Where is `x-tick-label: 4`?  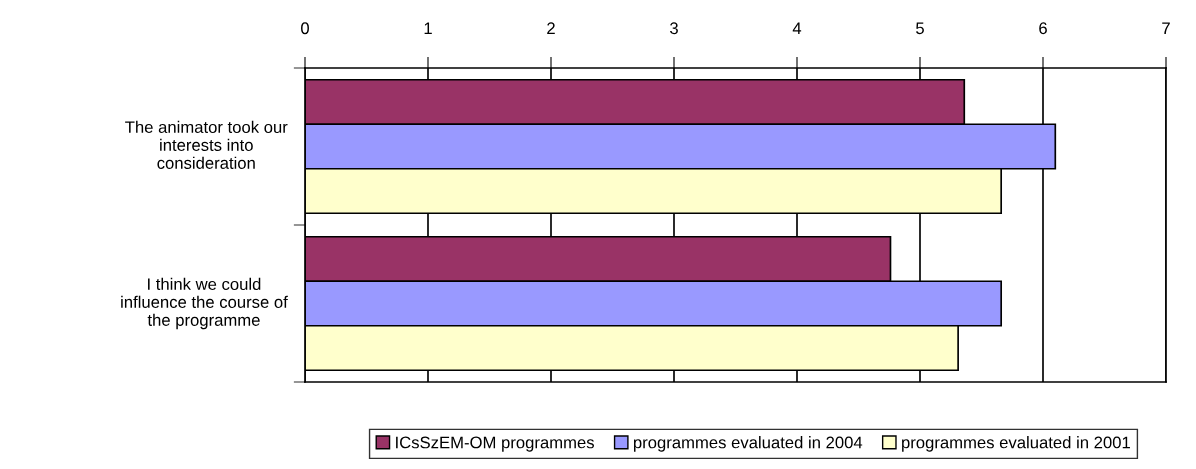
x-tick-label: 4 is located at coordinates (797, 28).